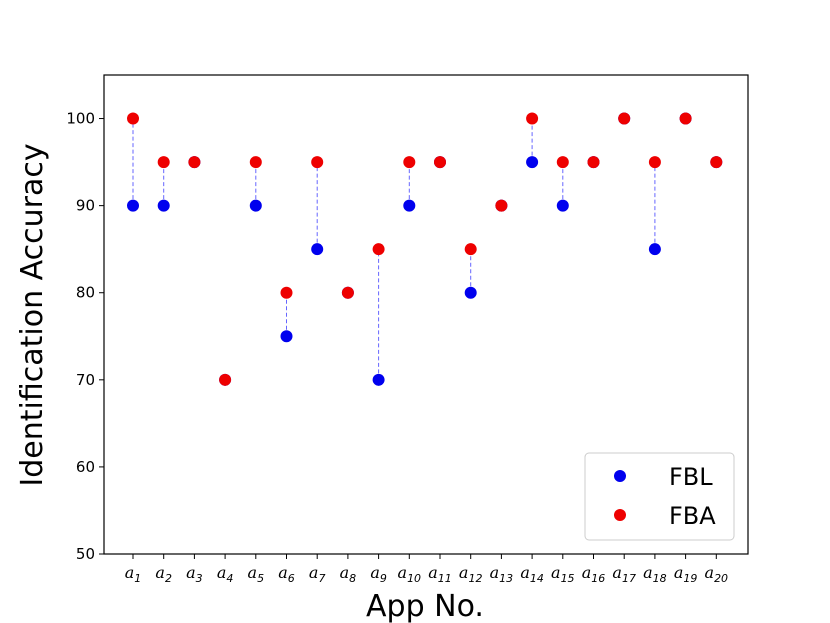 The width and height of the screenshot is (830, 623). What do you see at coordinates (85, 467) in the screenshot?
I see `y-tick-label: 60` at bounding box center [85, 467].